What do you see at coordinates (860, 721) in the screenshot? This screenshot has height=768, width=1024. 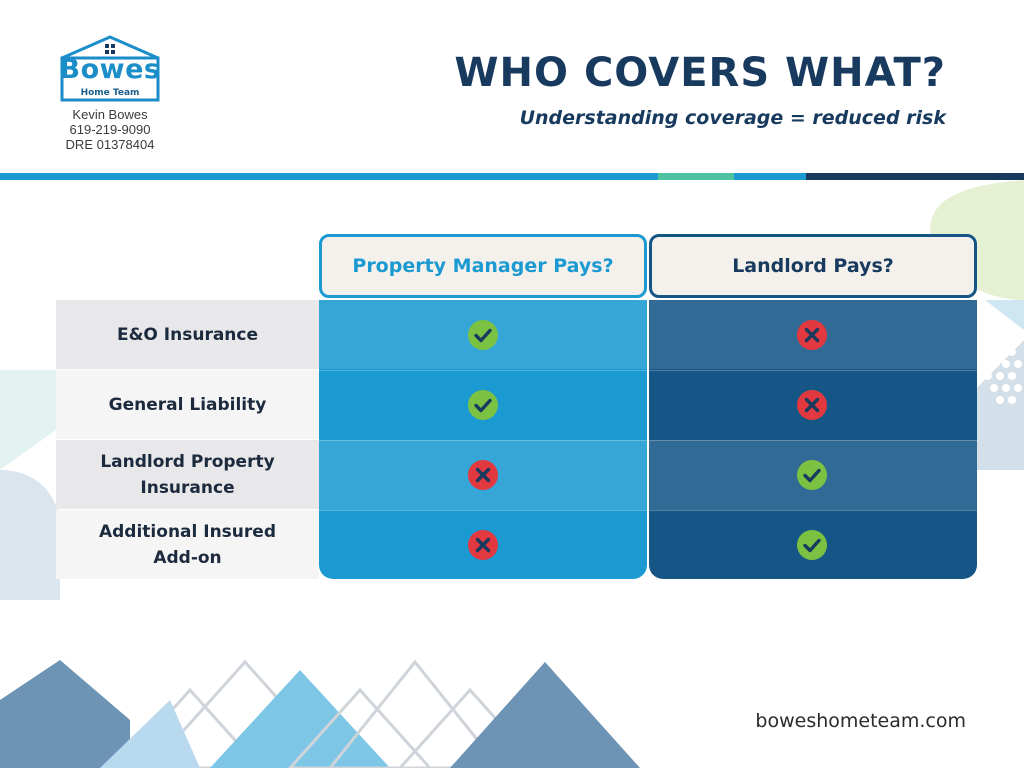 I see `website-link: boweshometeam.com` at bounding box center [860, 721].